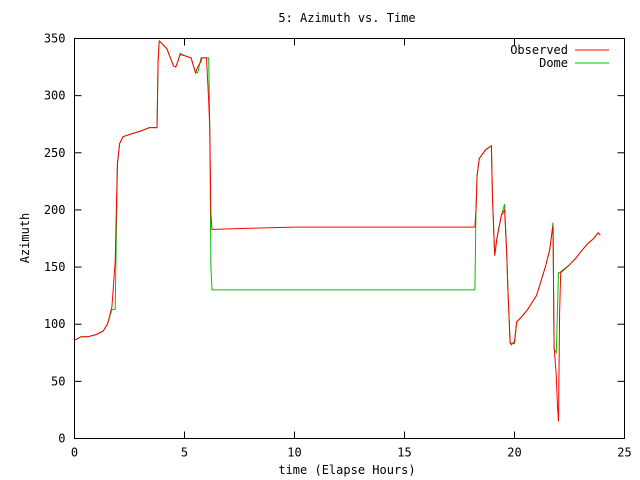 The image size is (640, 480). Describe the element at coordinates (55, 96) in the screenshot. I see `y-tick-label: 300` at that location.